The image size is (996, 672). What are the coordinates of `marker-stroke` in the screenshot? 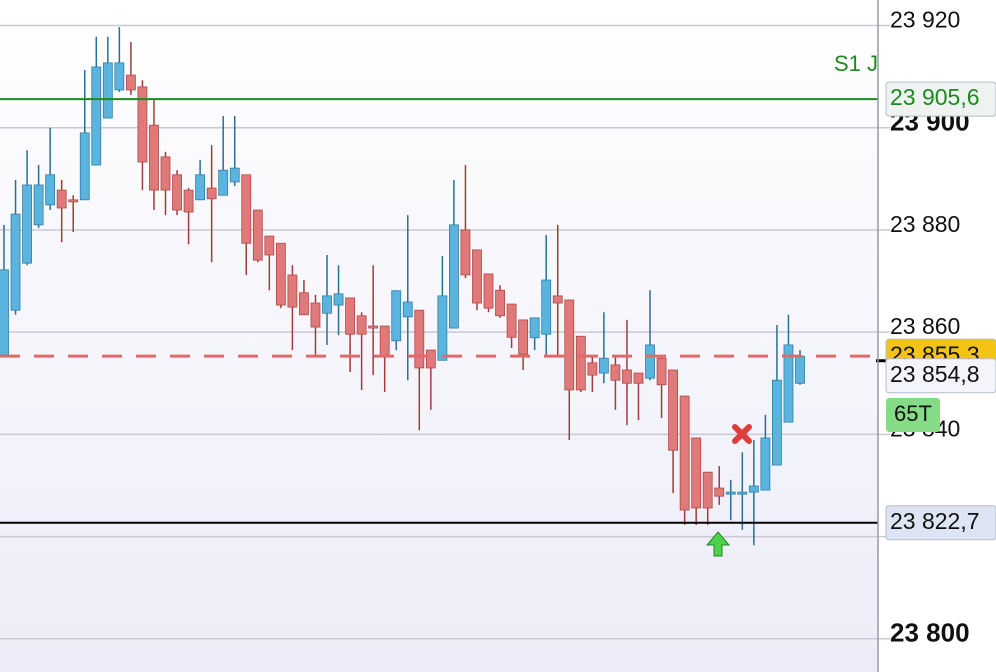 It's located at (742, 434).